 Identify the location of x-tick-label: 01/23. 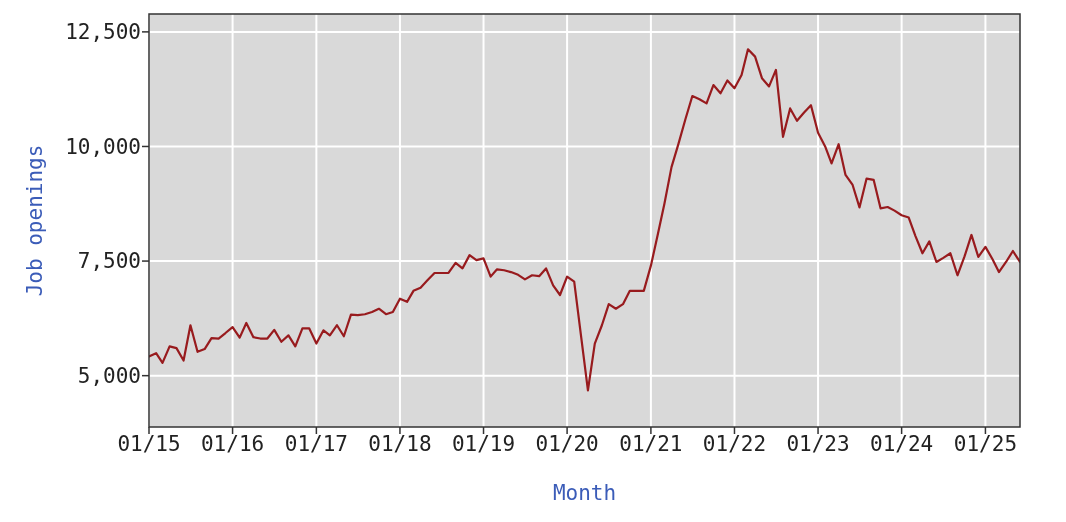
(818, 444).